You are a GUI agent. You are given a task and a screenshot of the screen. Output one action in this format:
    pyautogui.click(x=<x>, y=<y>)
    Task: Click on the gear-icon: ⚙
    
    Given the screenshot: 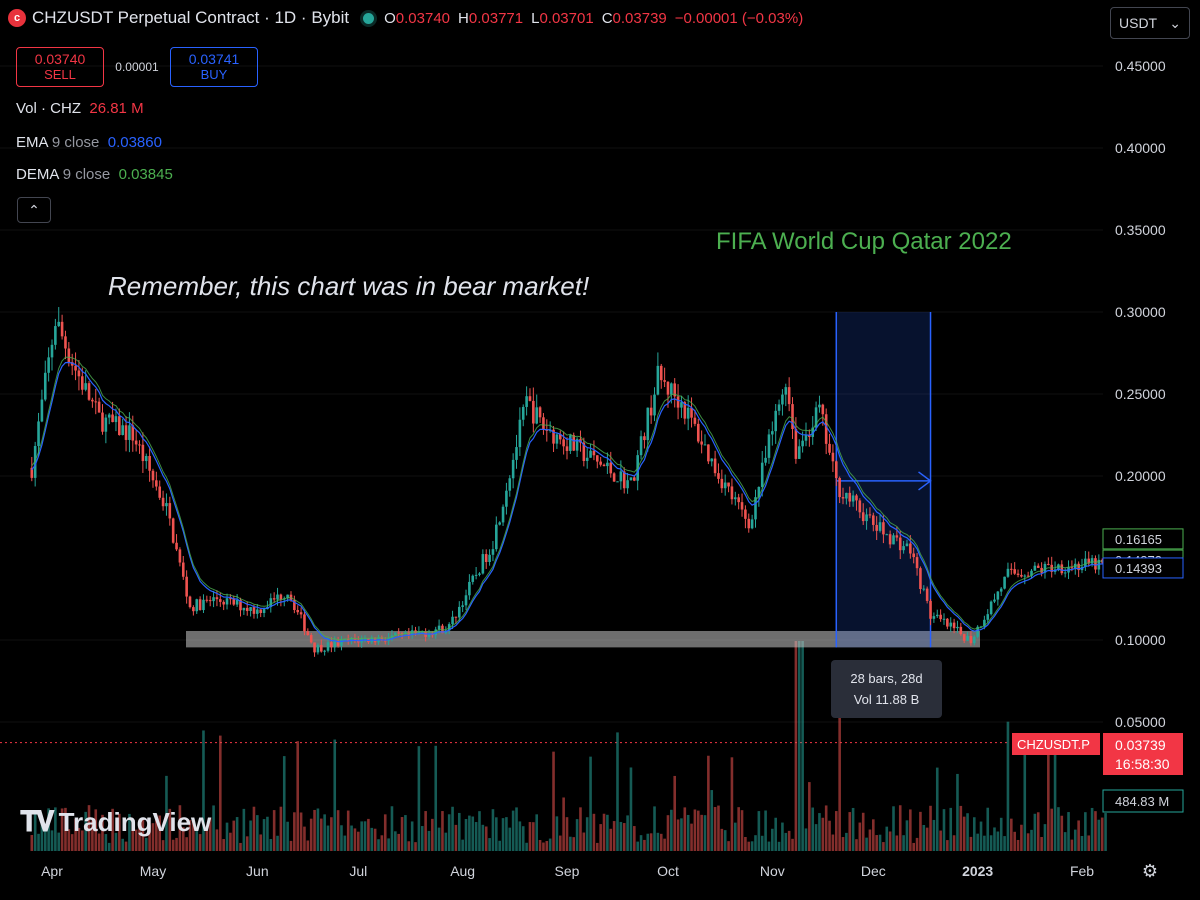 What is the action you would take?
    pyautogui.click(x=1149, y=871)
    